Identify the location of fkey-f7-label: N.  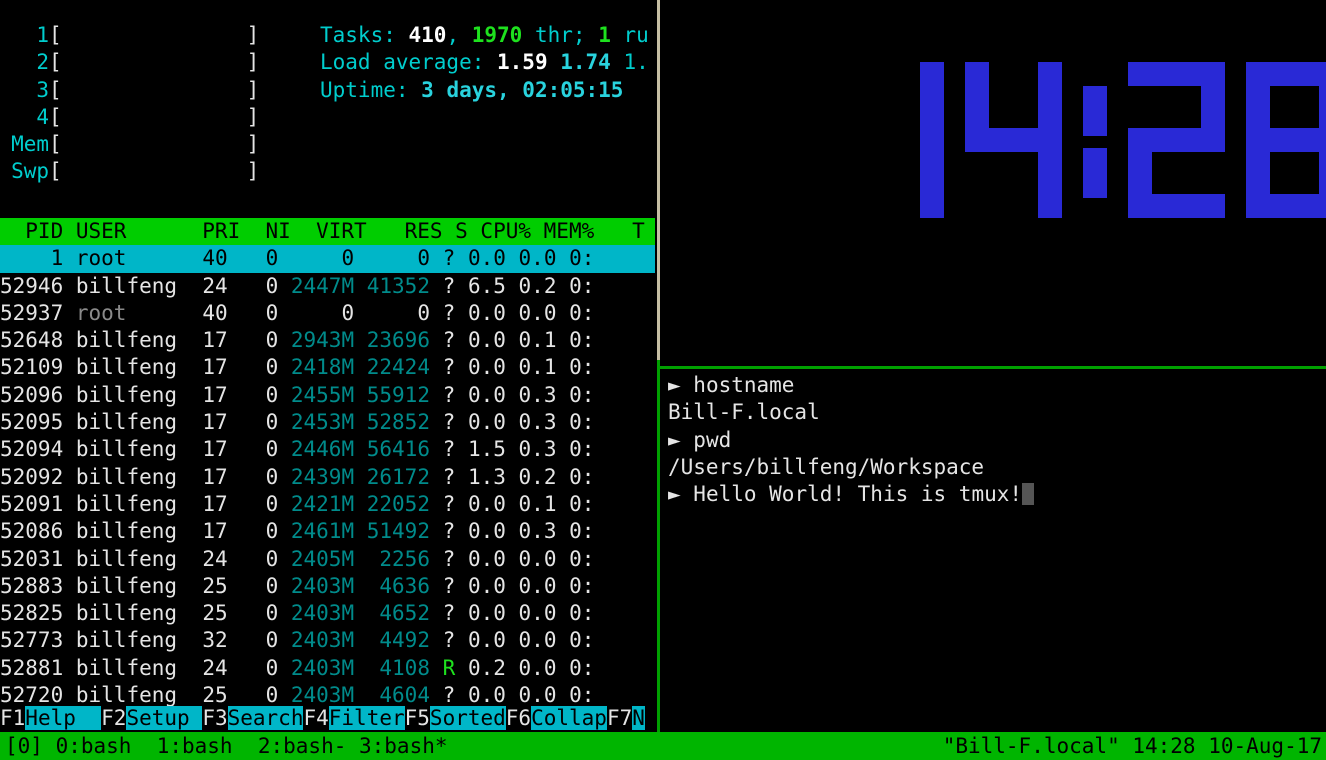
(638, 718).